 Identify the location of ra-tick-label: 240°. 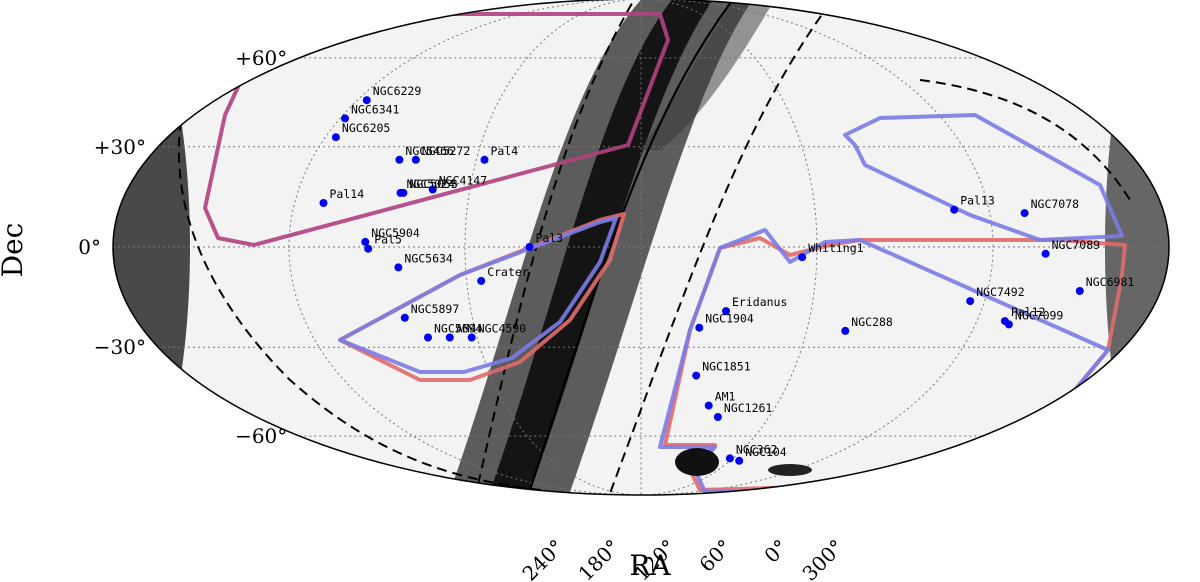
(542, 558).